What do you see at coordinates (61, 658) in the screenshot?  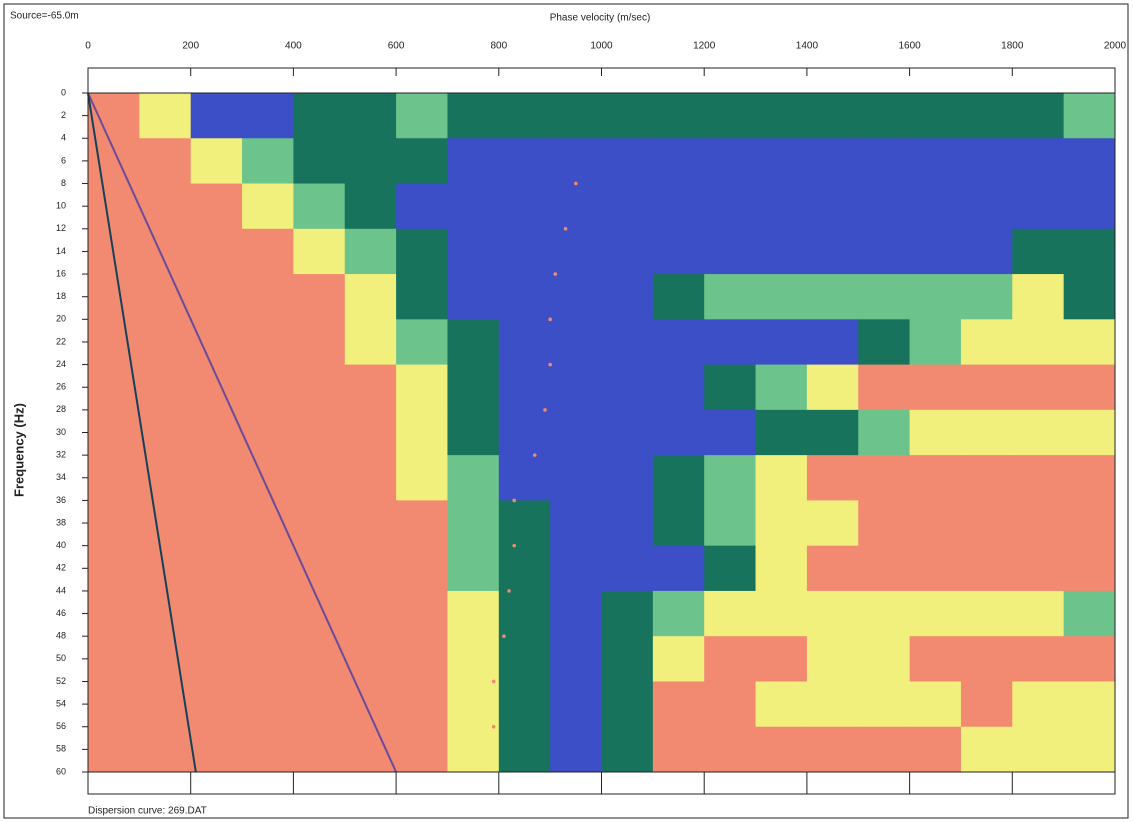 I see `y-tick-label: 50` at bounding box center [61, 658].